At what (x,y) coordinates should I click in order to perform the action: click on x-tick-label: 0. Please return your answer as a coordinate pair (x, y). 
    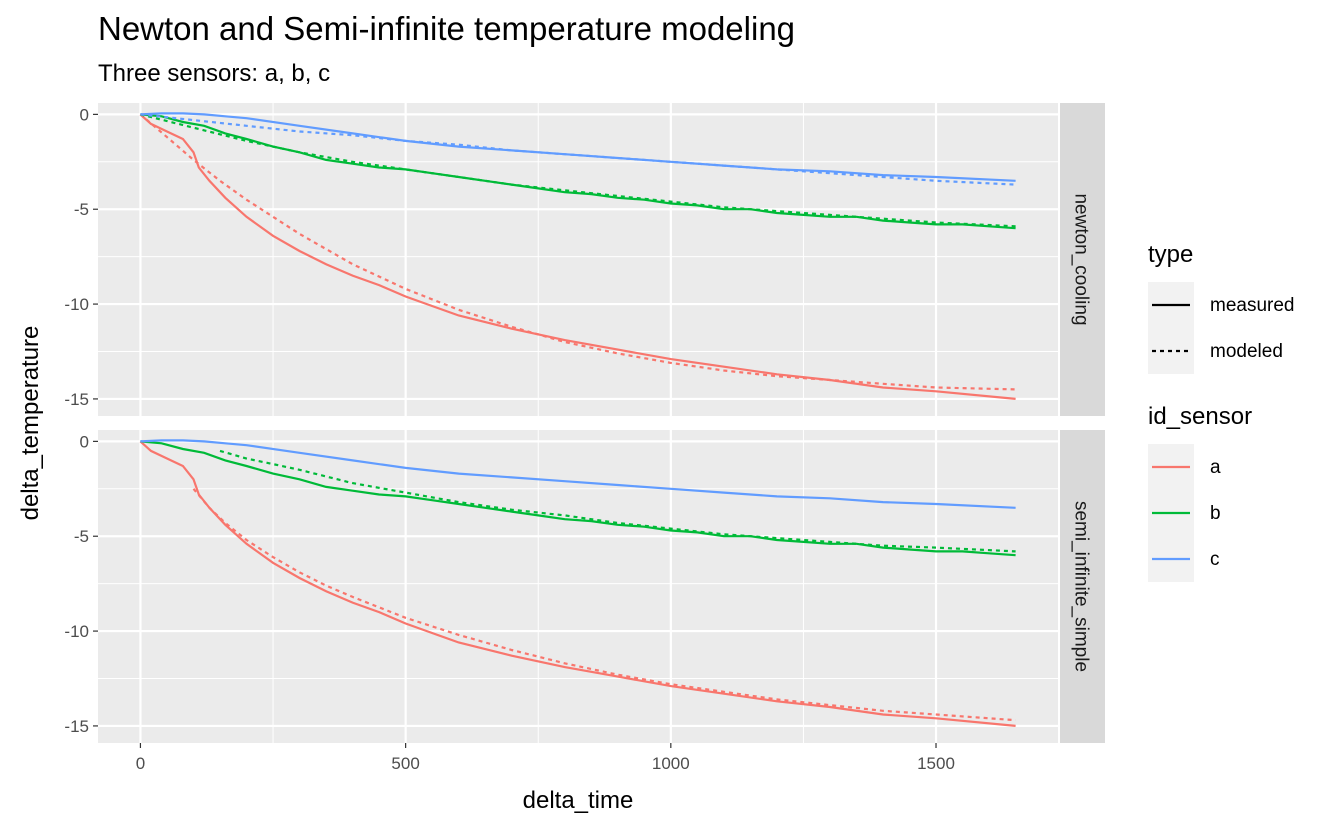
    Looking at the image, I should click on (140, 763).